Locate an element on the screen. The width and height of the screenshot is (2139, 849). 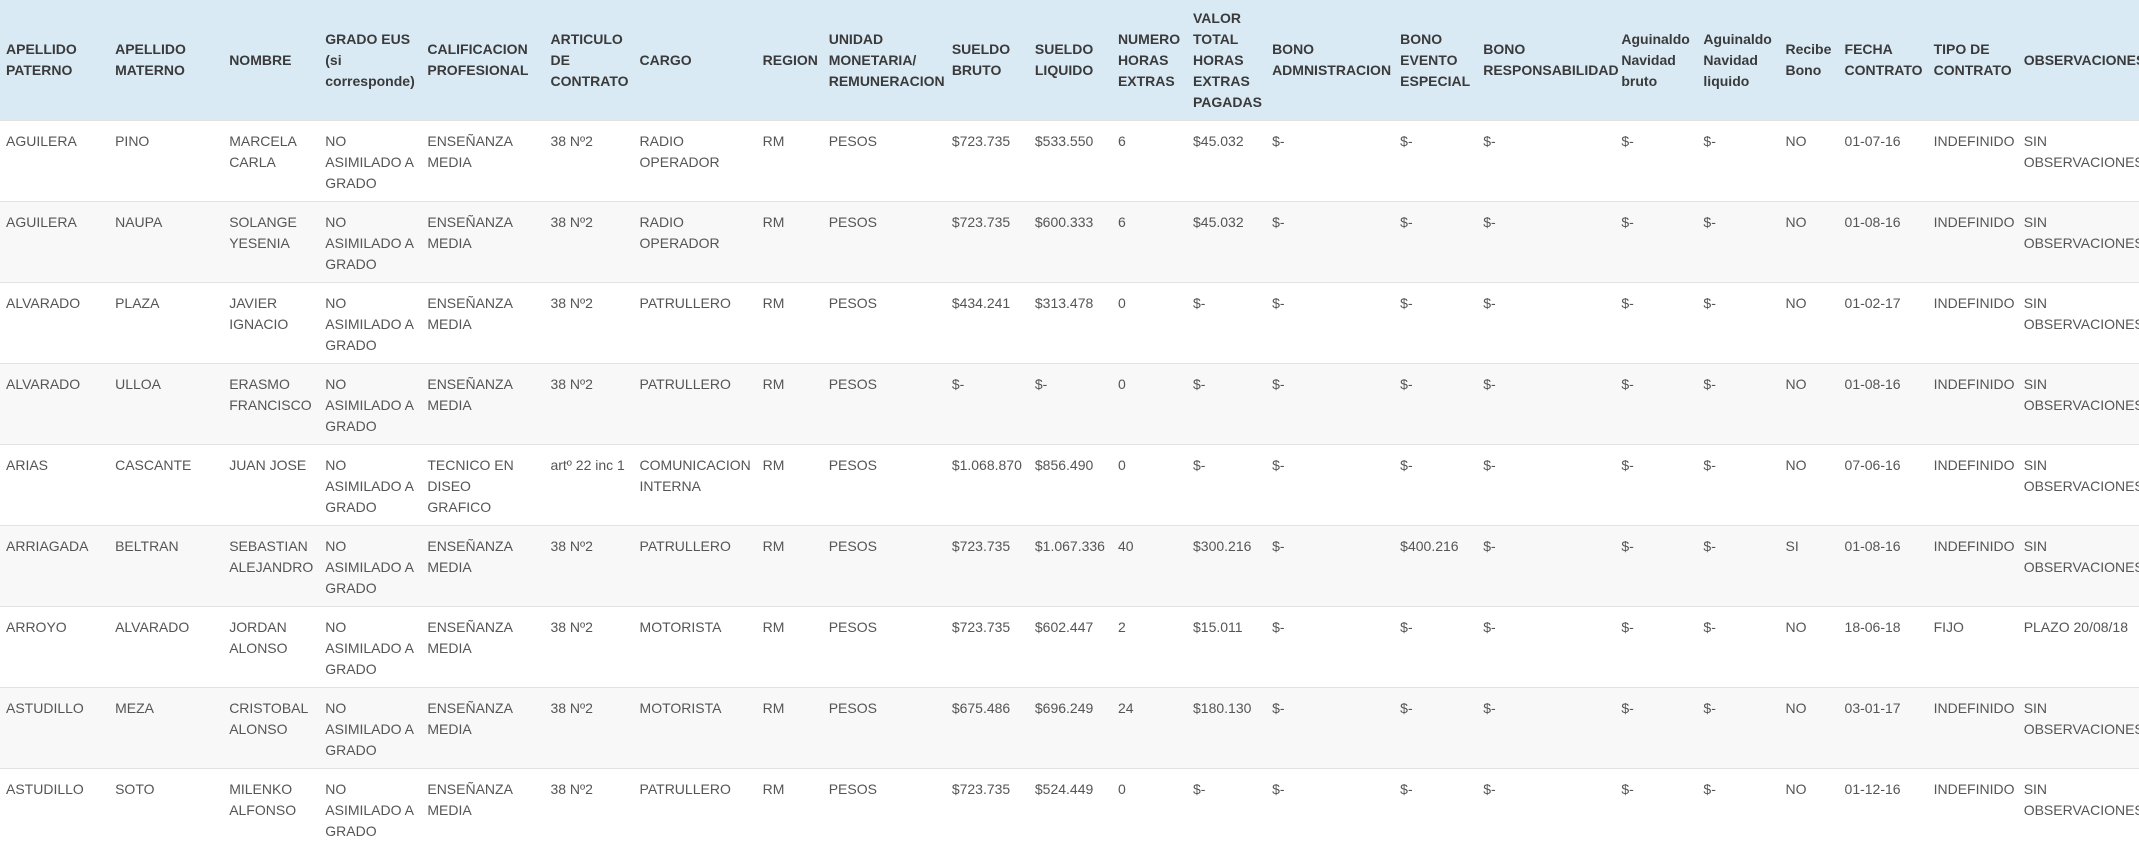
table-cell: $300.216 is located at coordinates (1226, 566).